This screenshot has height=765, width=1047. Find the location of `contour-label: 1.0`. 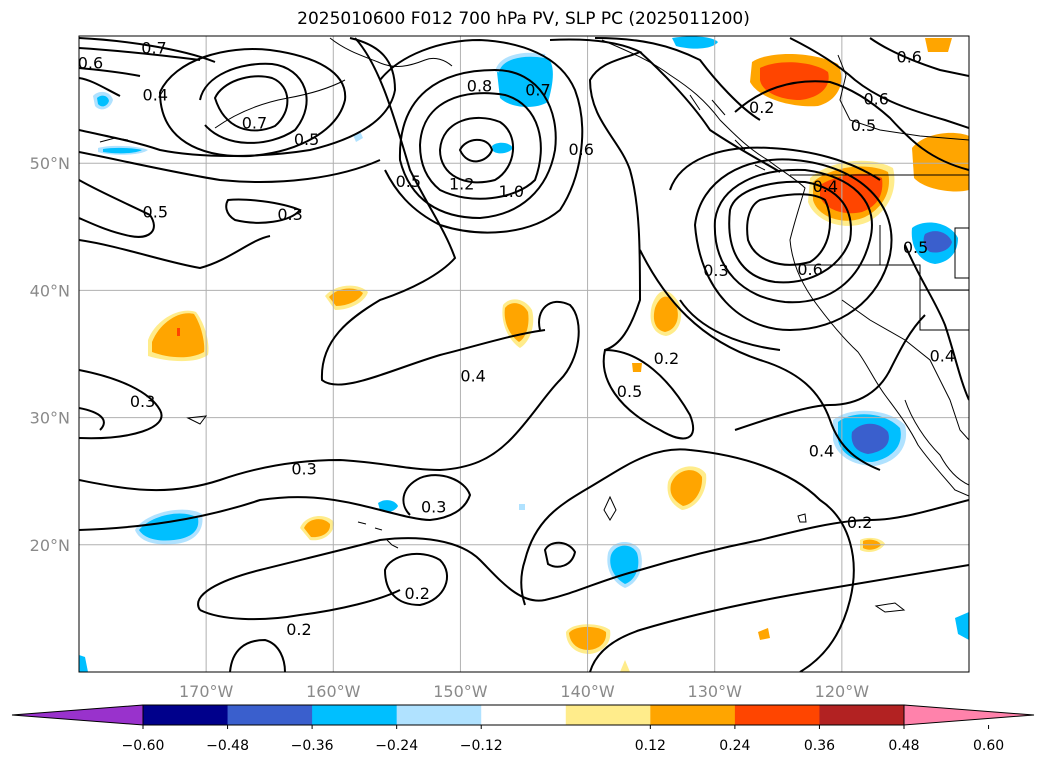

contour-label: 1.0 is located at coordinates (511, 191).